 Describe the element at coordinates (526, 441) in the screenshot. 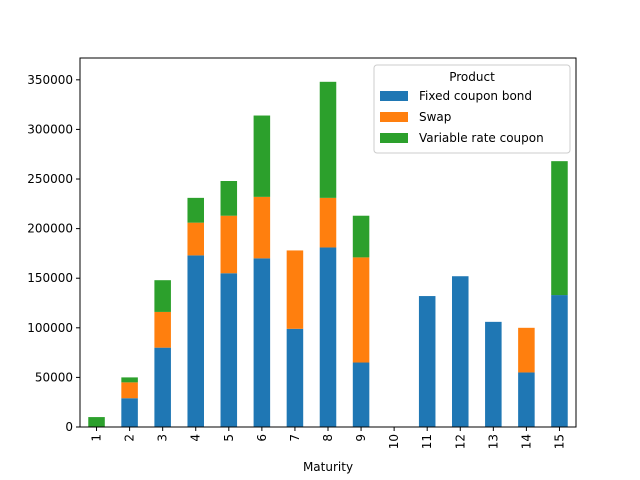

I see `x-tick-label: 14` at that location.